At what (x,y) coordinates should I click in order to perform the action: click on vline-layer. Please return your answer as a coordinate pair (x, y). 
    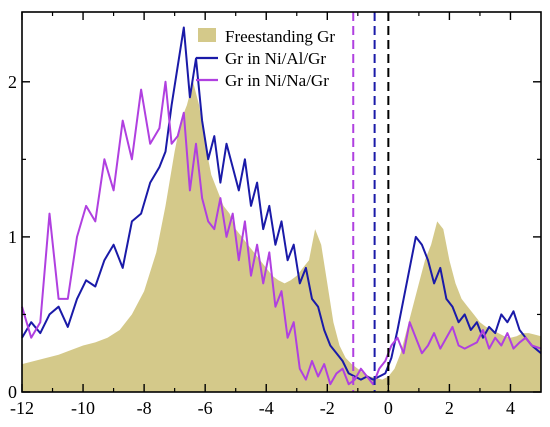
    Looking at the image, I should click on (371, 202).